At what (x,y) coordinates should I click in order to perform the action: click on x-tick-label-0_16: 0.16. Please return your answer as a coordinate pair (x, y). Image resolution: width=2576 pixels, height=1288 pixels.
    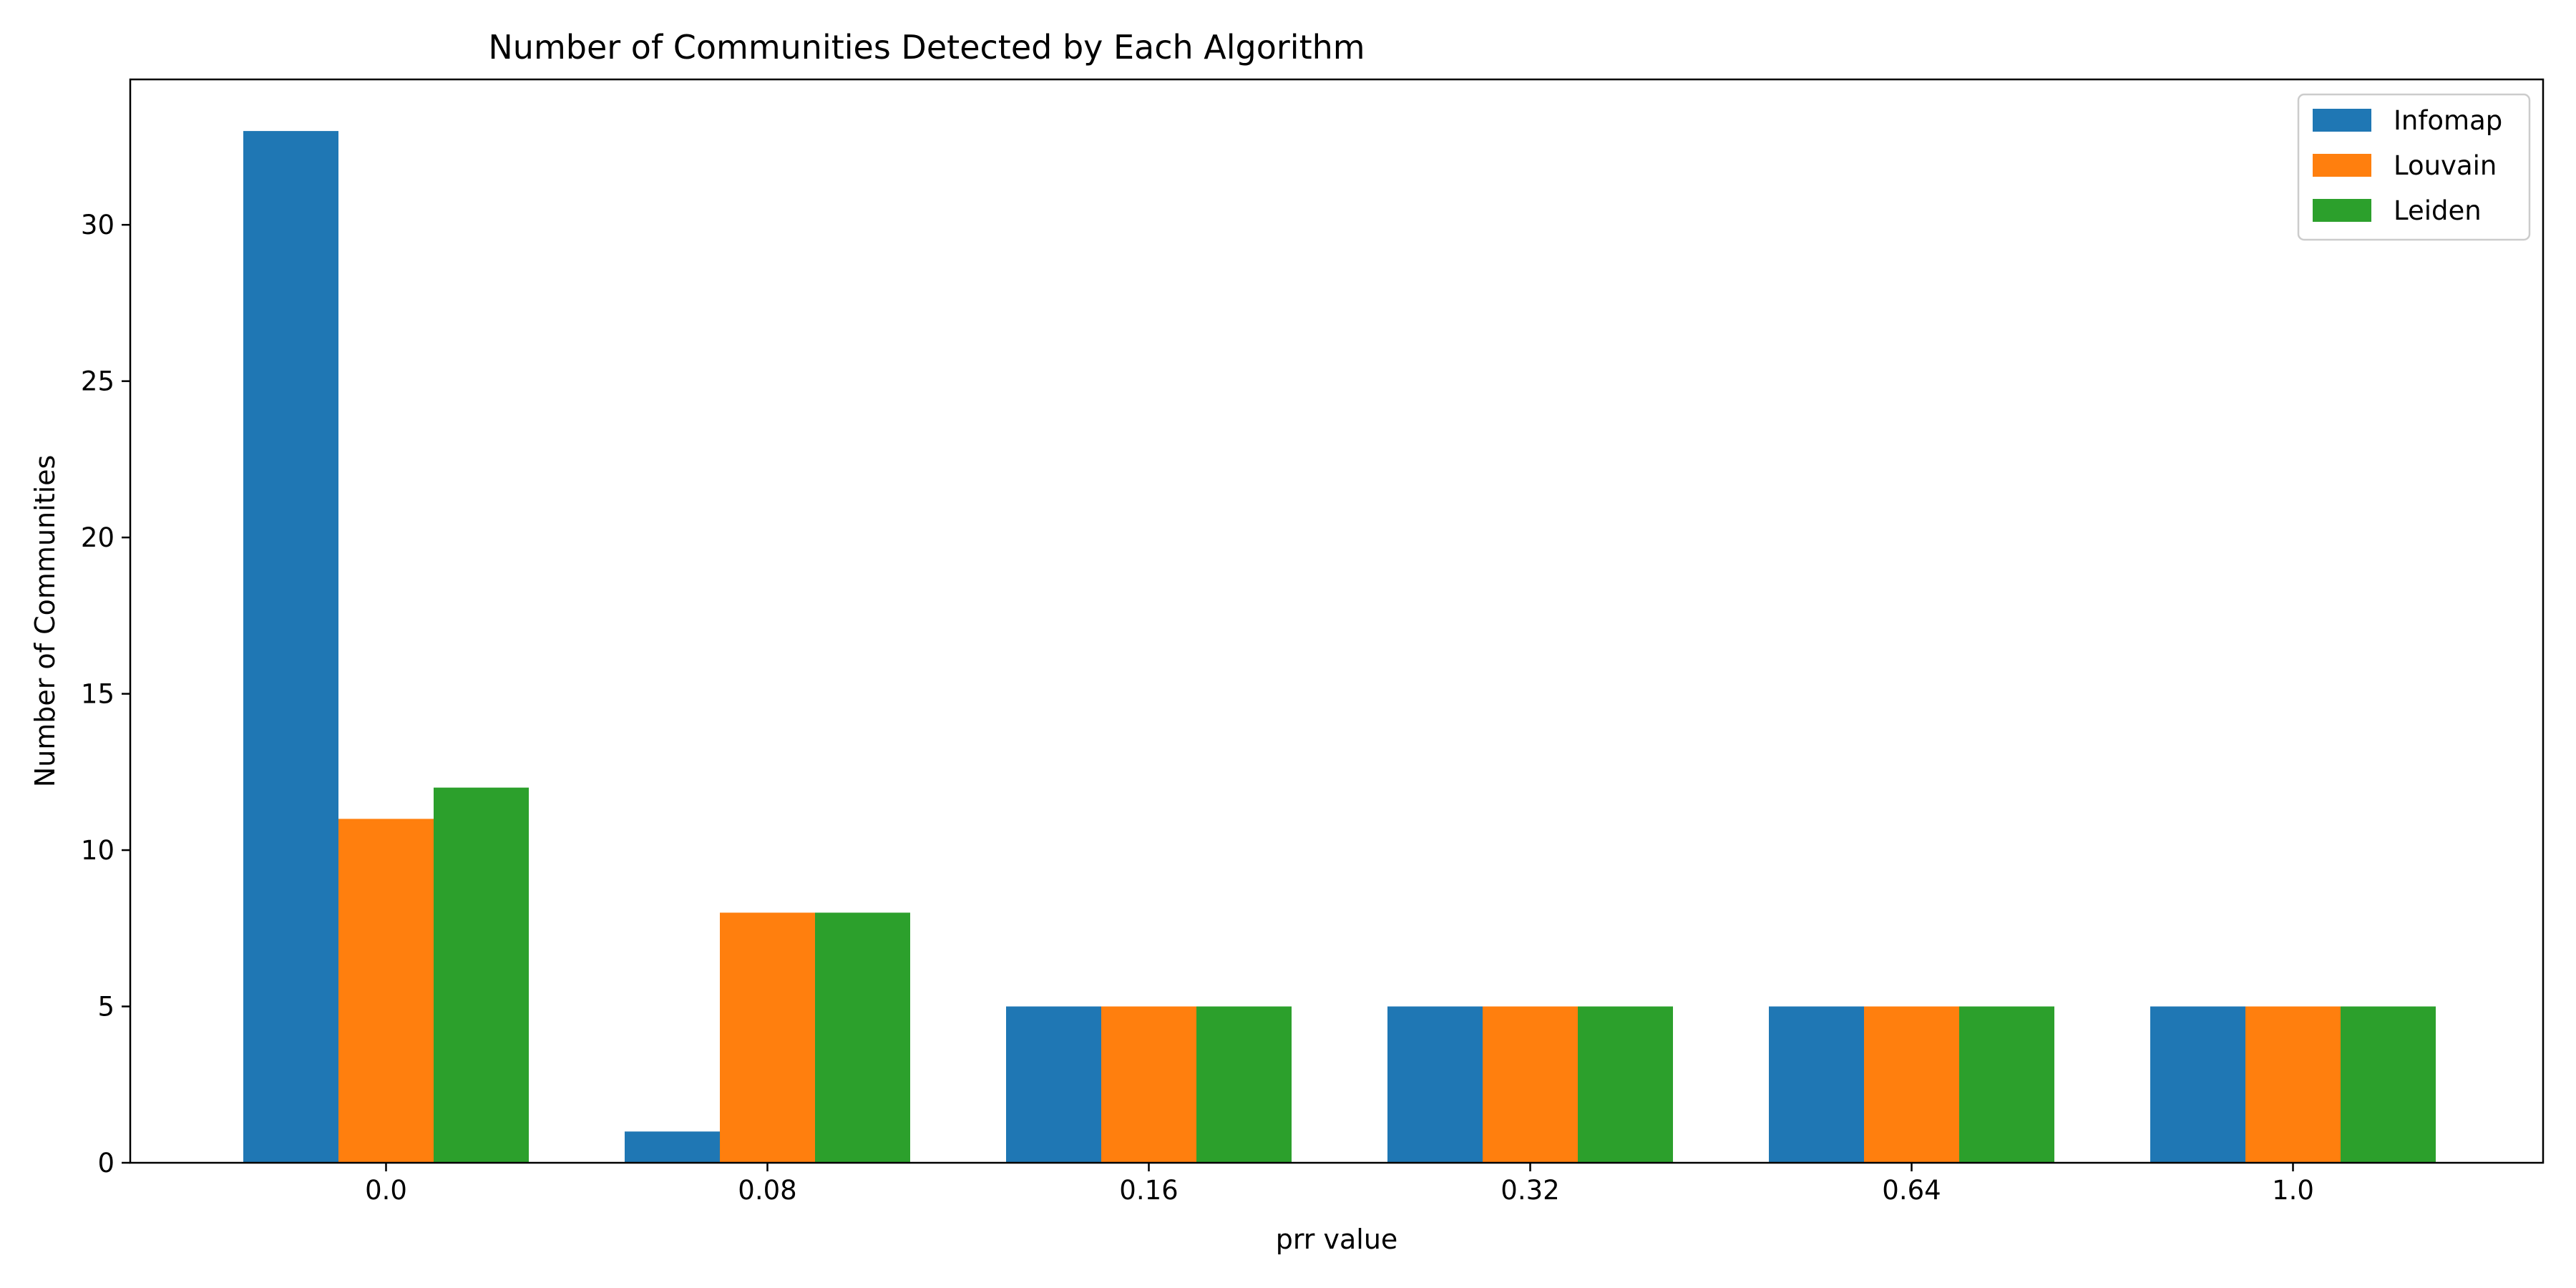
    Looking at the image, I should click on (1148, 1190).